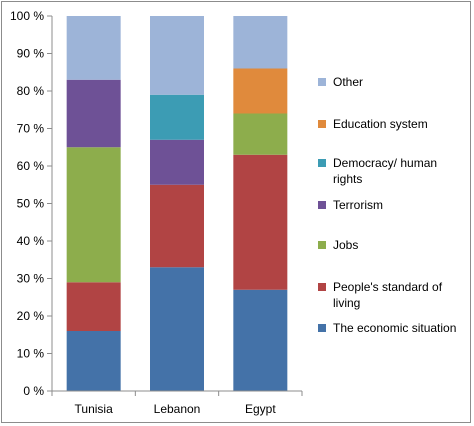 The height and width of the screenshot is (426, 474). I want to click on bar-stack-tunisia, so click(93, 203).